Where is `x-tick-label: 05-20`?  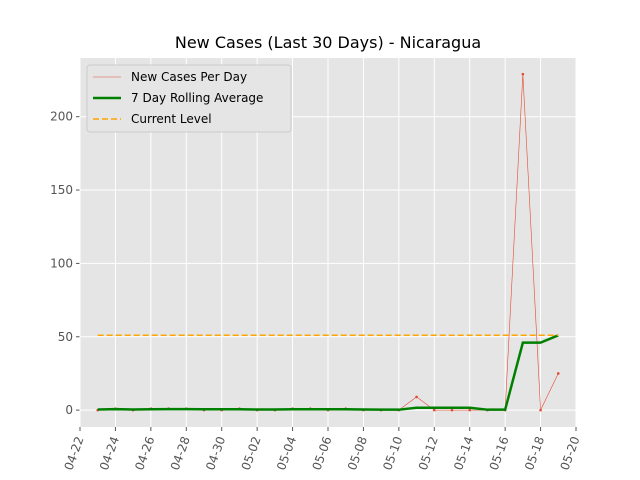
x-tick-label: 05-20 is located at coordinates (569, 454).